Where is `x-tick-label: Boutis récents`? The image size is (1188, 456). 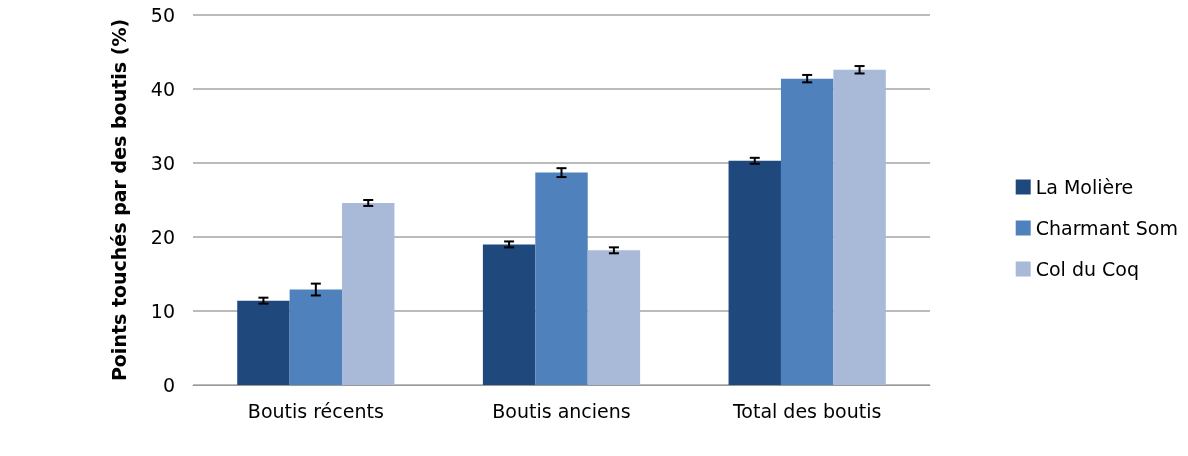 x-tick-label: Boutis récents is located at coordinates (315, 410).